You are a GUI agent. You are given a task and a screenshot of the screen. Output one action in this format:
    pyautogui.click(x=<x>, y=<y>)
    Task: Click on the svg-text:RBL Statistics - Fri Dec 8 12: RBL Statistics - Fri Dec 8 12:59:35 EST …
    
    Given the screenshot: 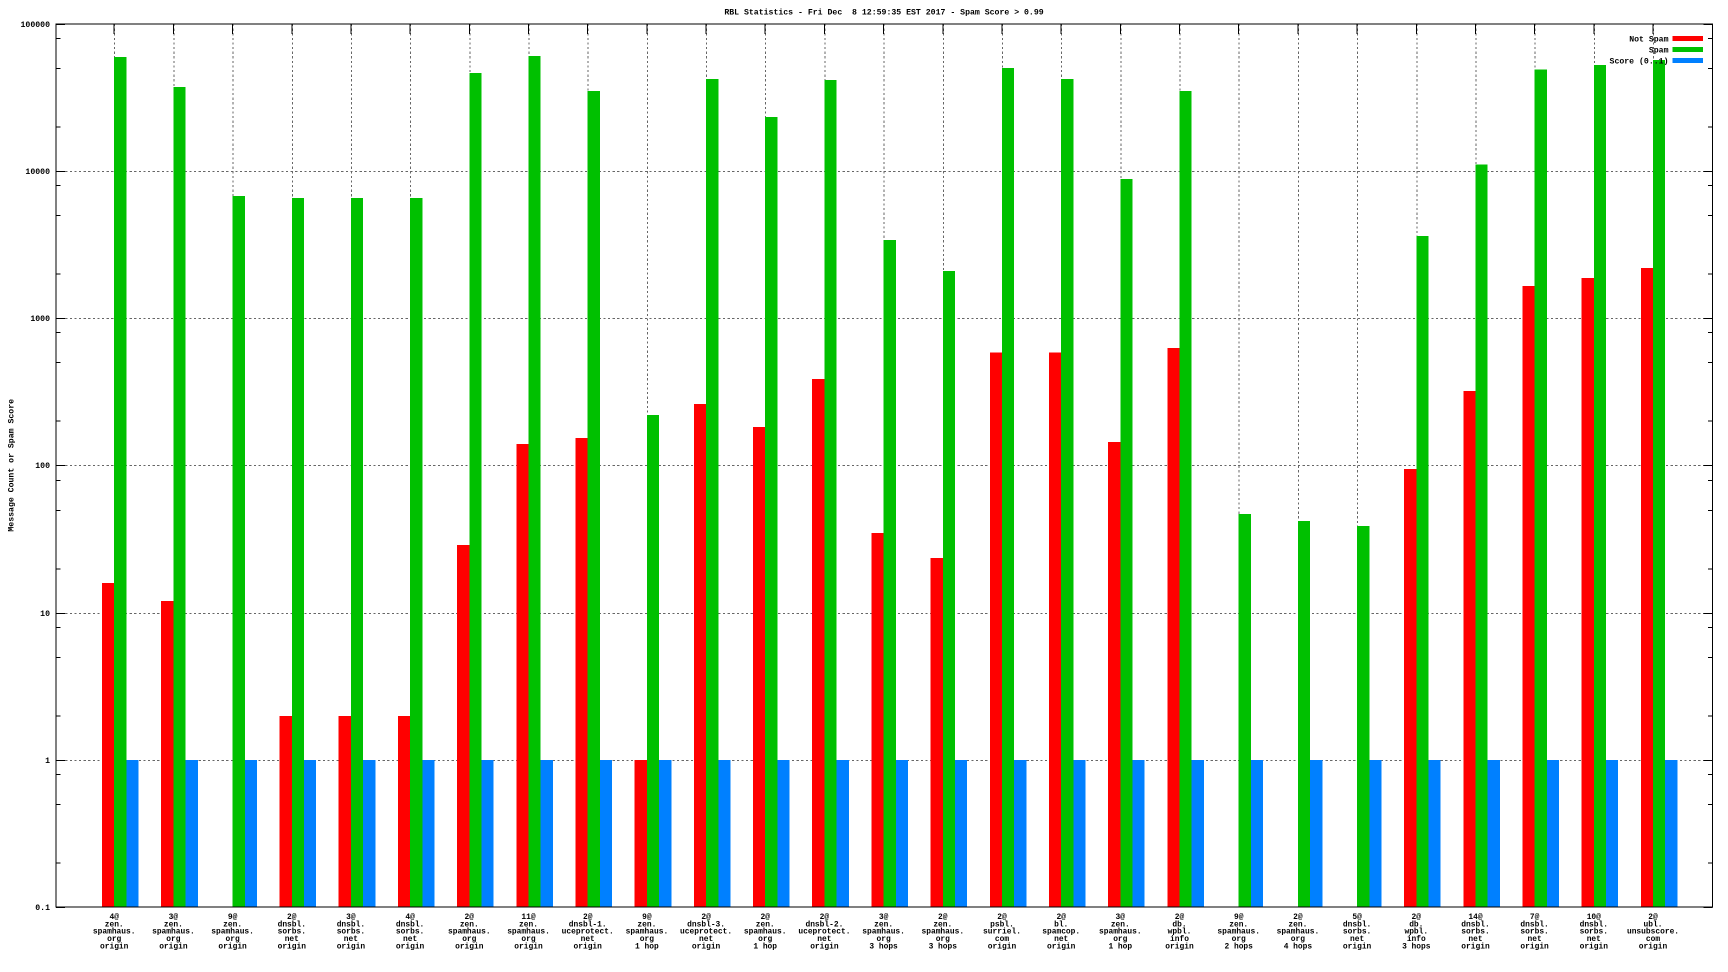 What is the action you would take?
    pyautogui.click(x=883, y=13)
    